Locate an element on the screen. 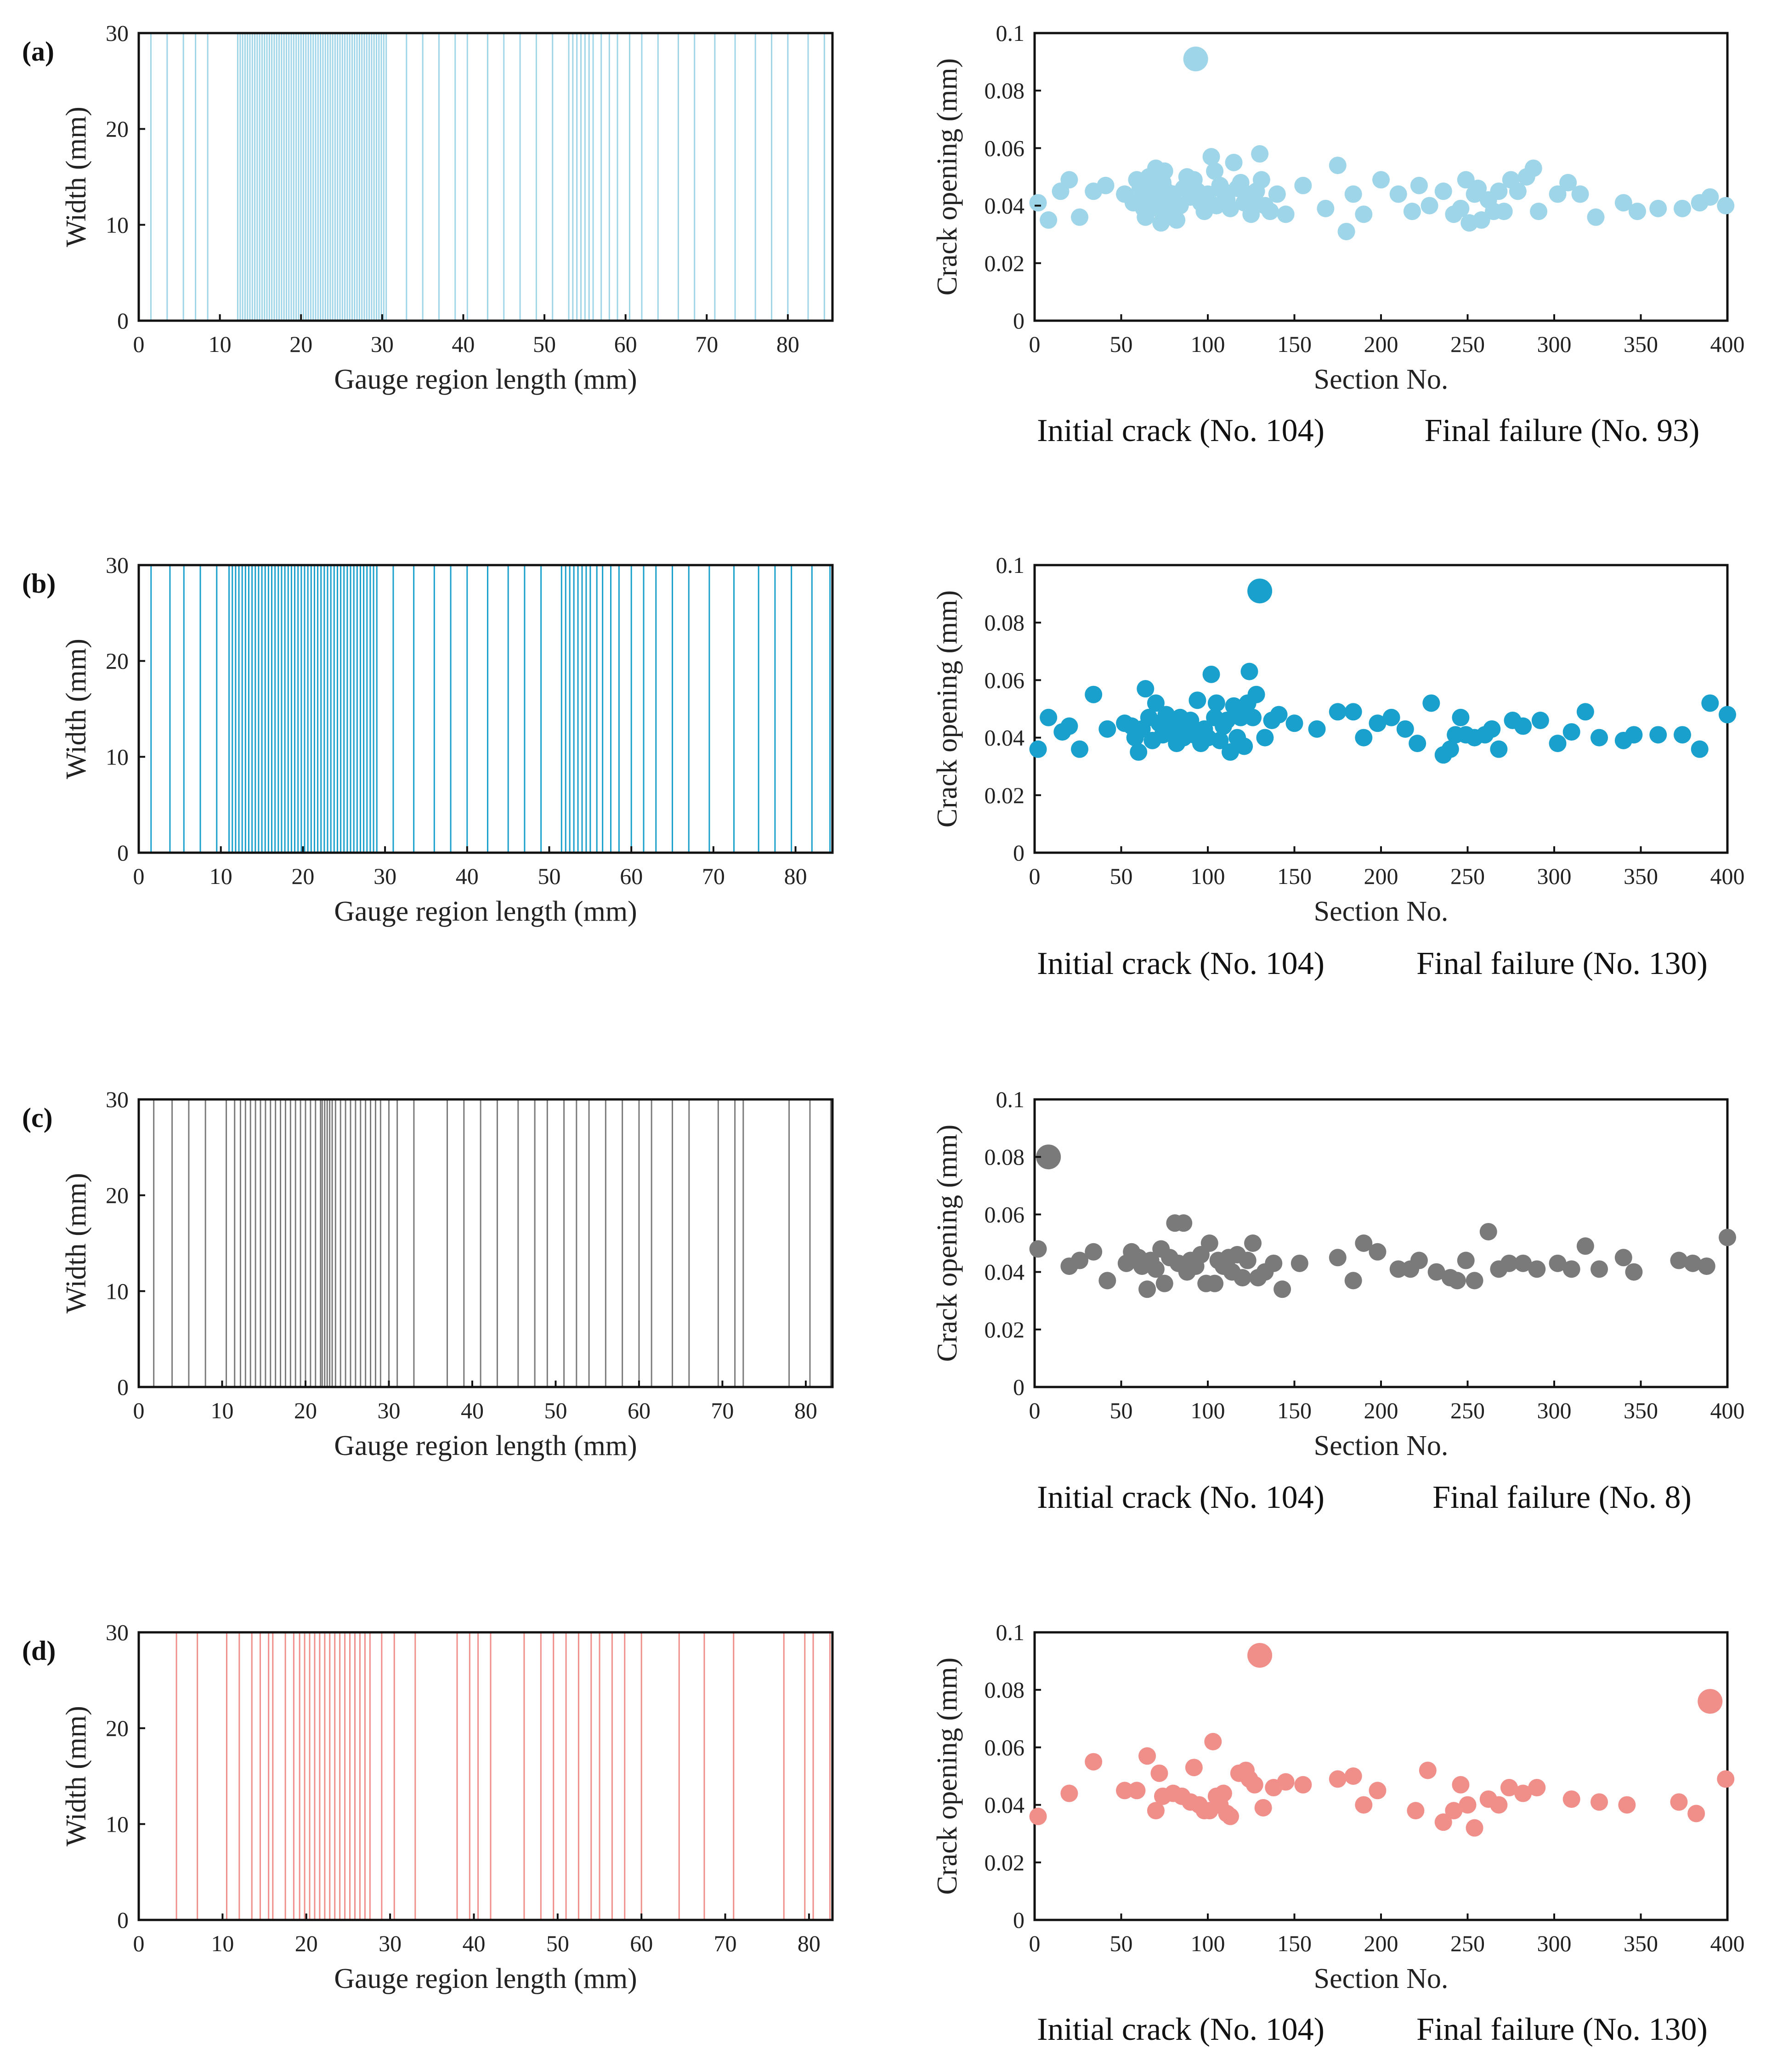  panel-b-gauge-frame is located at coordinates (485, 709).